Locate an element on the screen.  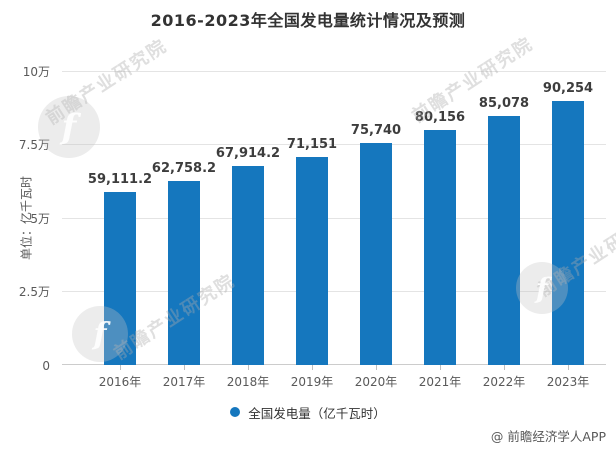
x-slot: 2022年 is located at coordinates (504, 381).